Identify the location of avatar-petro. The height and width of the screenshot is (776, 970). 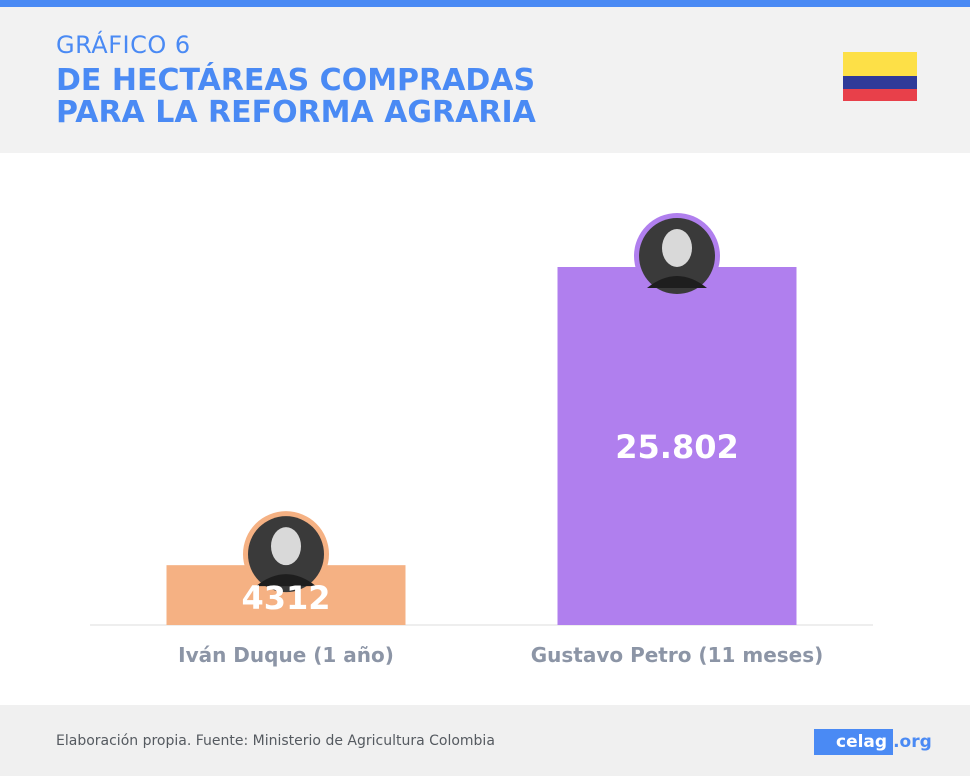
(677, 256).